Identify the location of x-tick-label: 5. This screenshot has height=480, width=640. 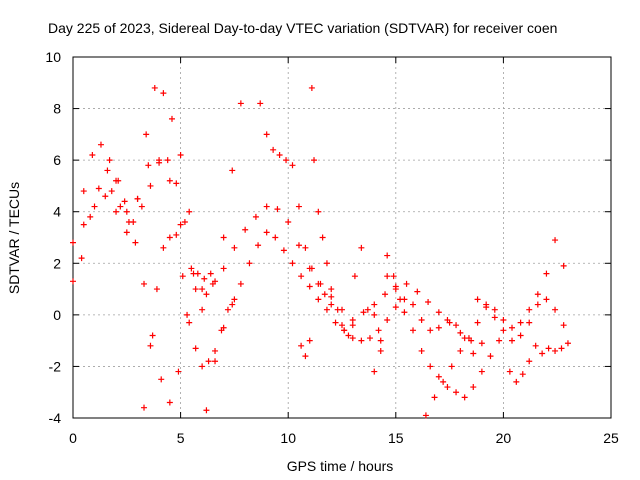
(181, 438).